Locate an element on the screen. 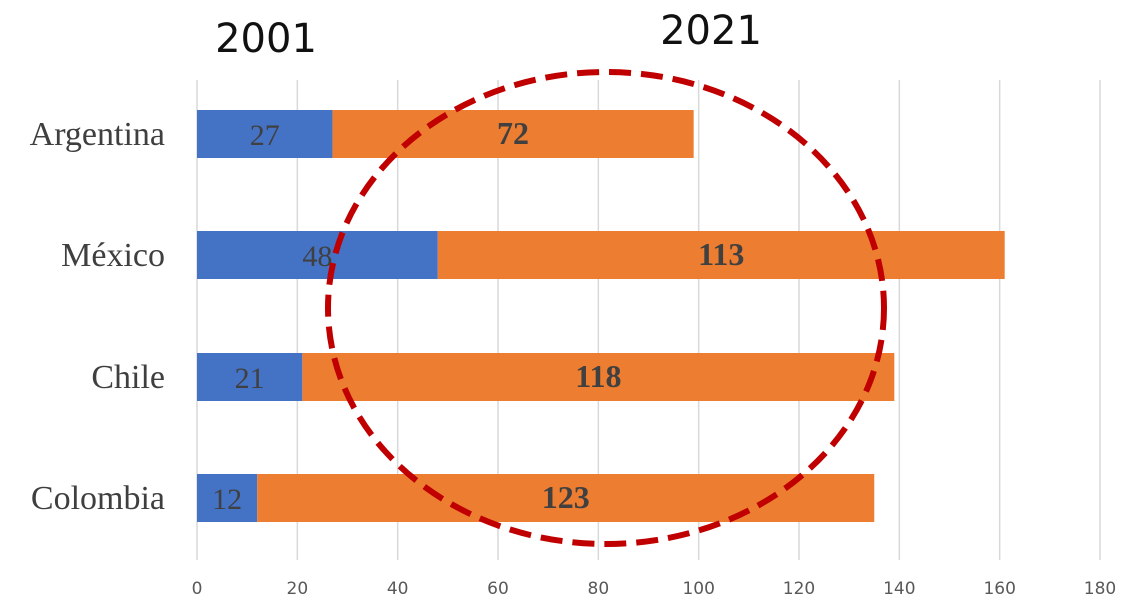 This screenshot has height=606, width=1123. x-tick-label: 40 is located at coordinates (398, 589).